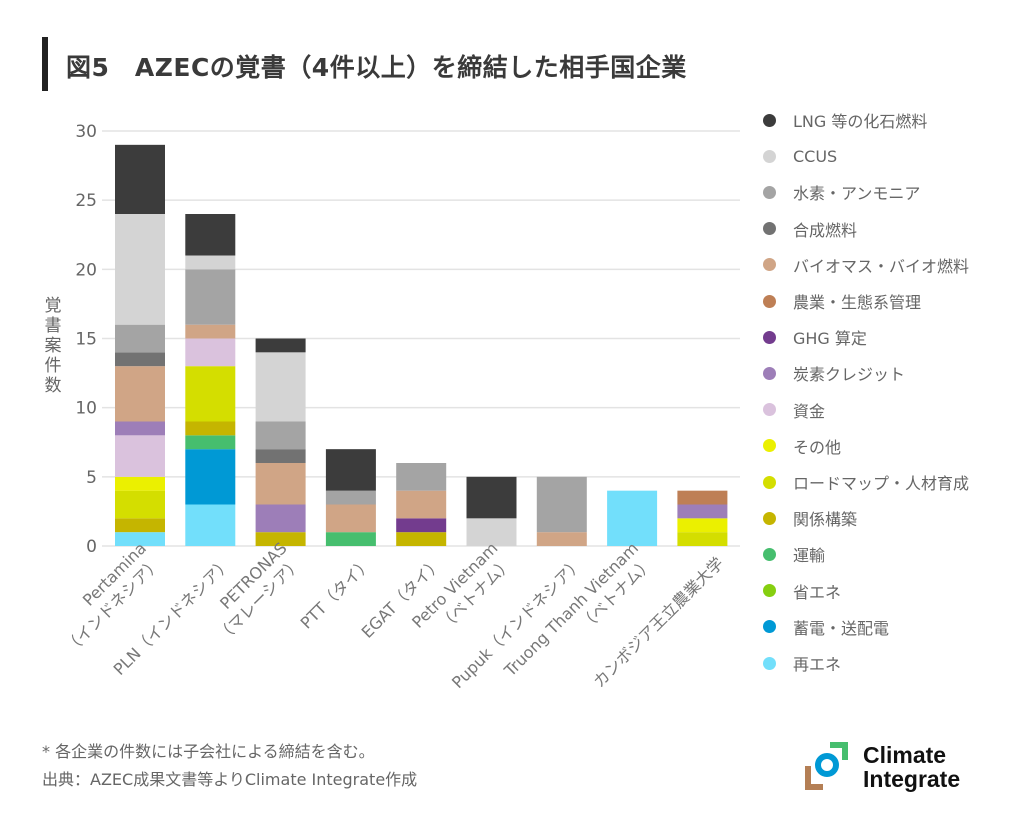 The width and height of the screenshot is (1024, 819). What do you see at coordinates (259, 592) in the screenshot?
I see `x-tick-label: PETRONAS（マレーシア）` at bounding box center [259, 592].